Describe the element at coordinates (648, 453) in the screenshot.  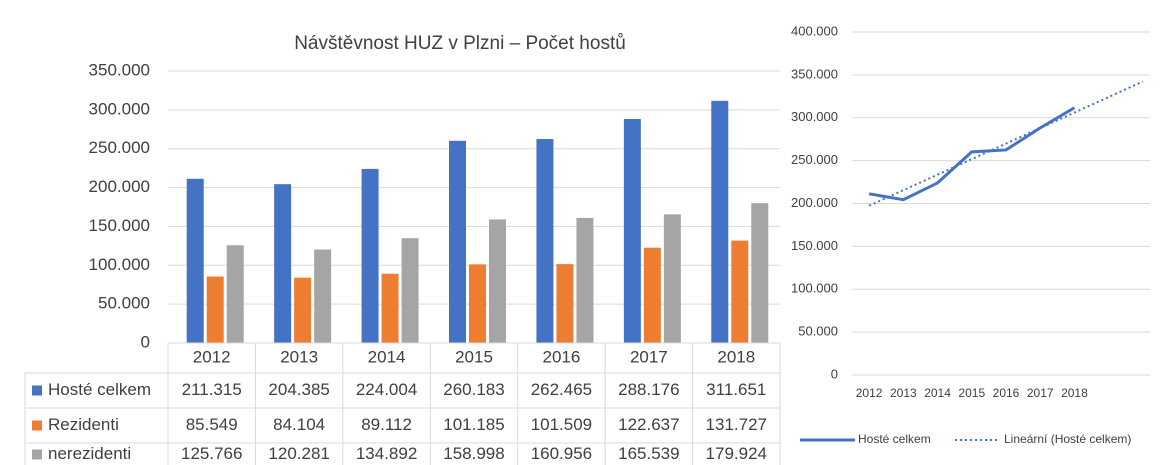
I see `table-value: 165.539` at that location.